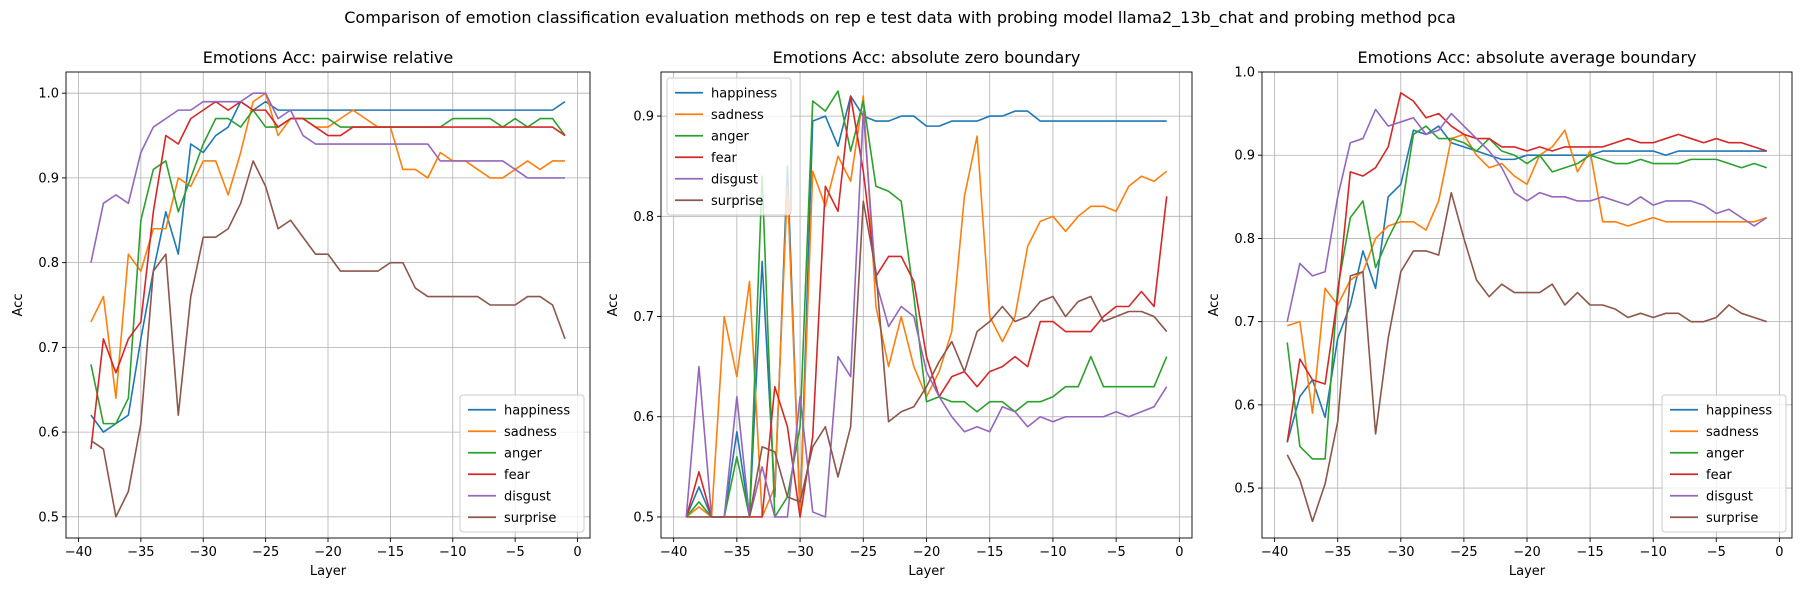  I want to click on panel-title: Emotions Acc: pairwise relative, so click(328, 57).